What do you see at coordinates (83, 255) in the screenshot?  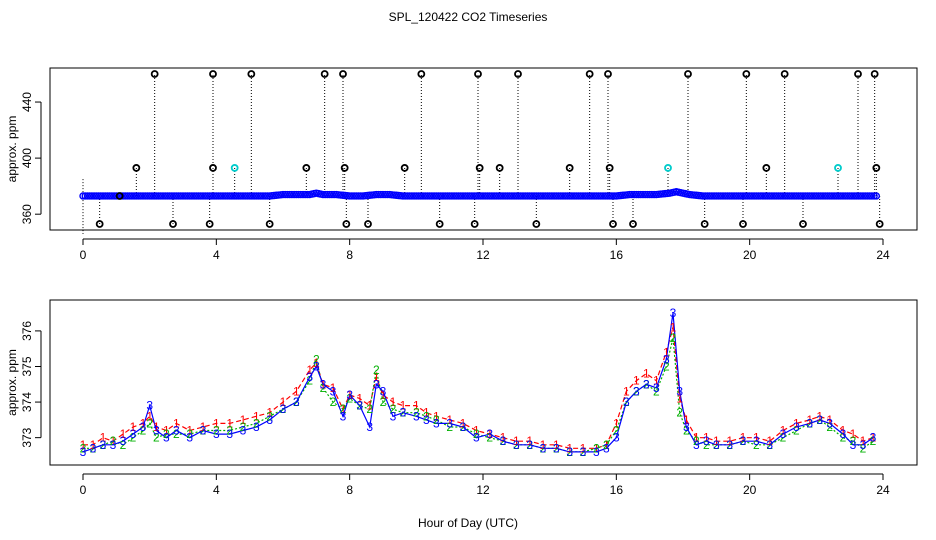 I see `x-tick-label: 0` at bounding box center [83, 255].